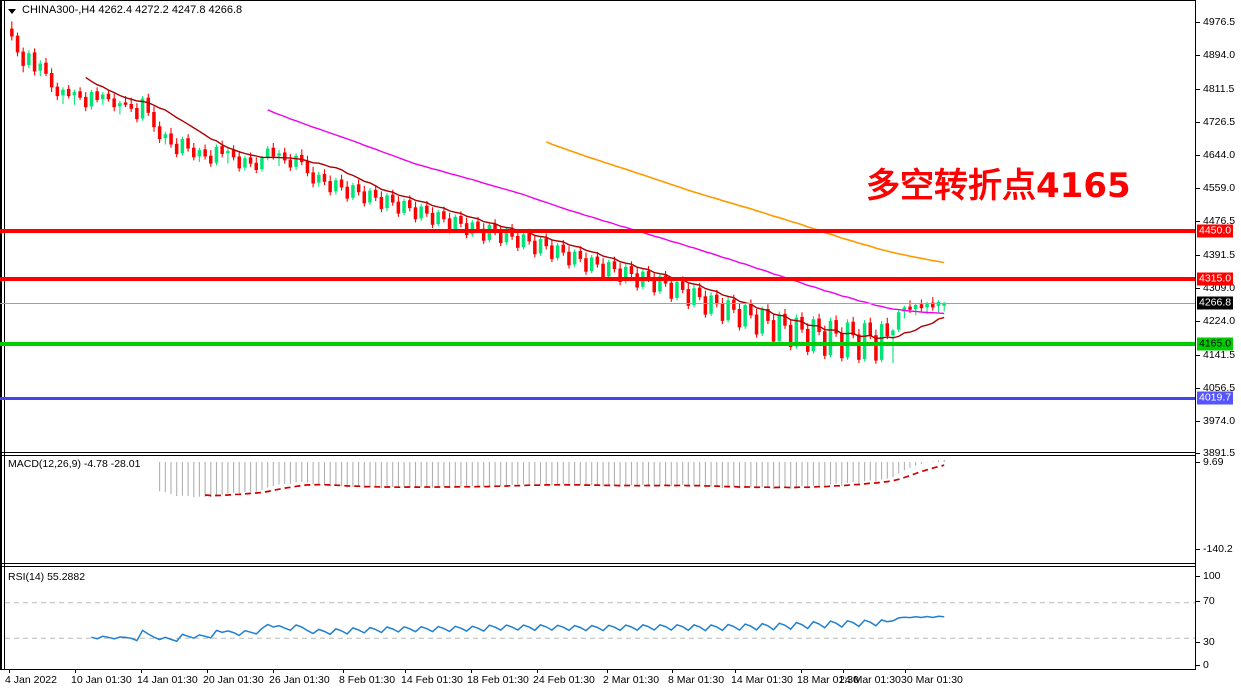 The height and width of the screenshot is (692, 1241). Describe the element at coordinates (631, 680) in the screenshot. I see `time-axis-label: 2 Mar 01:30` at that location.